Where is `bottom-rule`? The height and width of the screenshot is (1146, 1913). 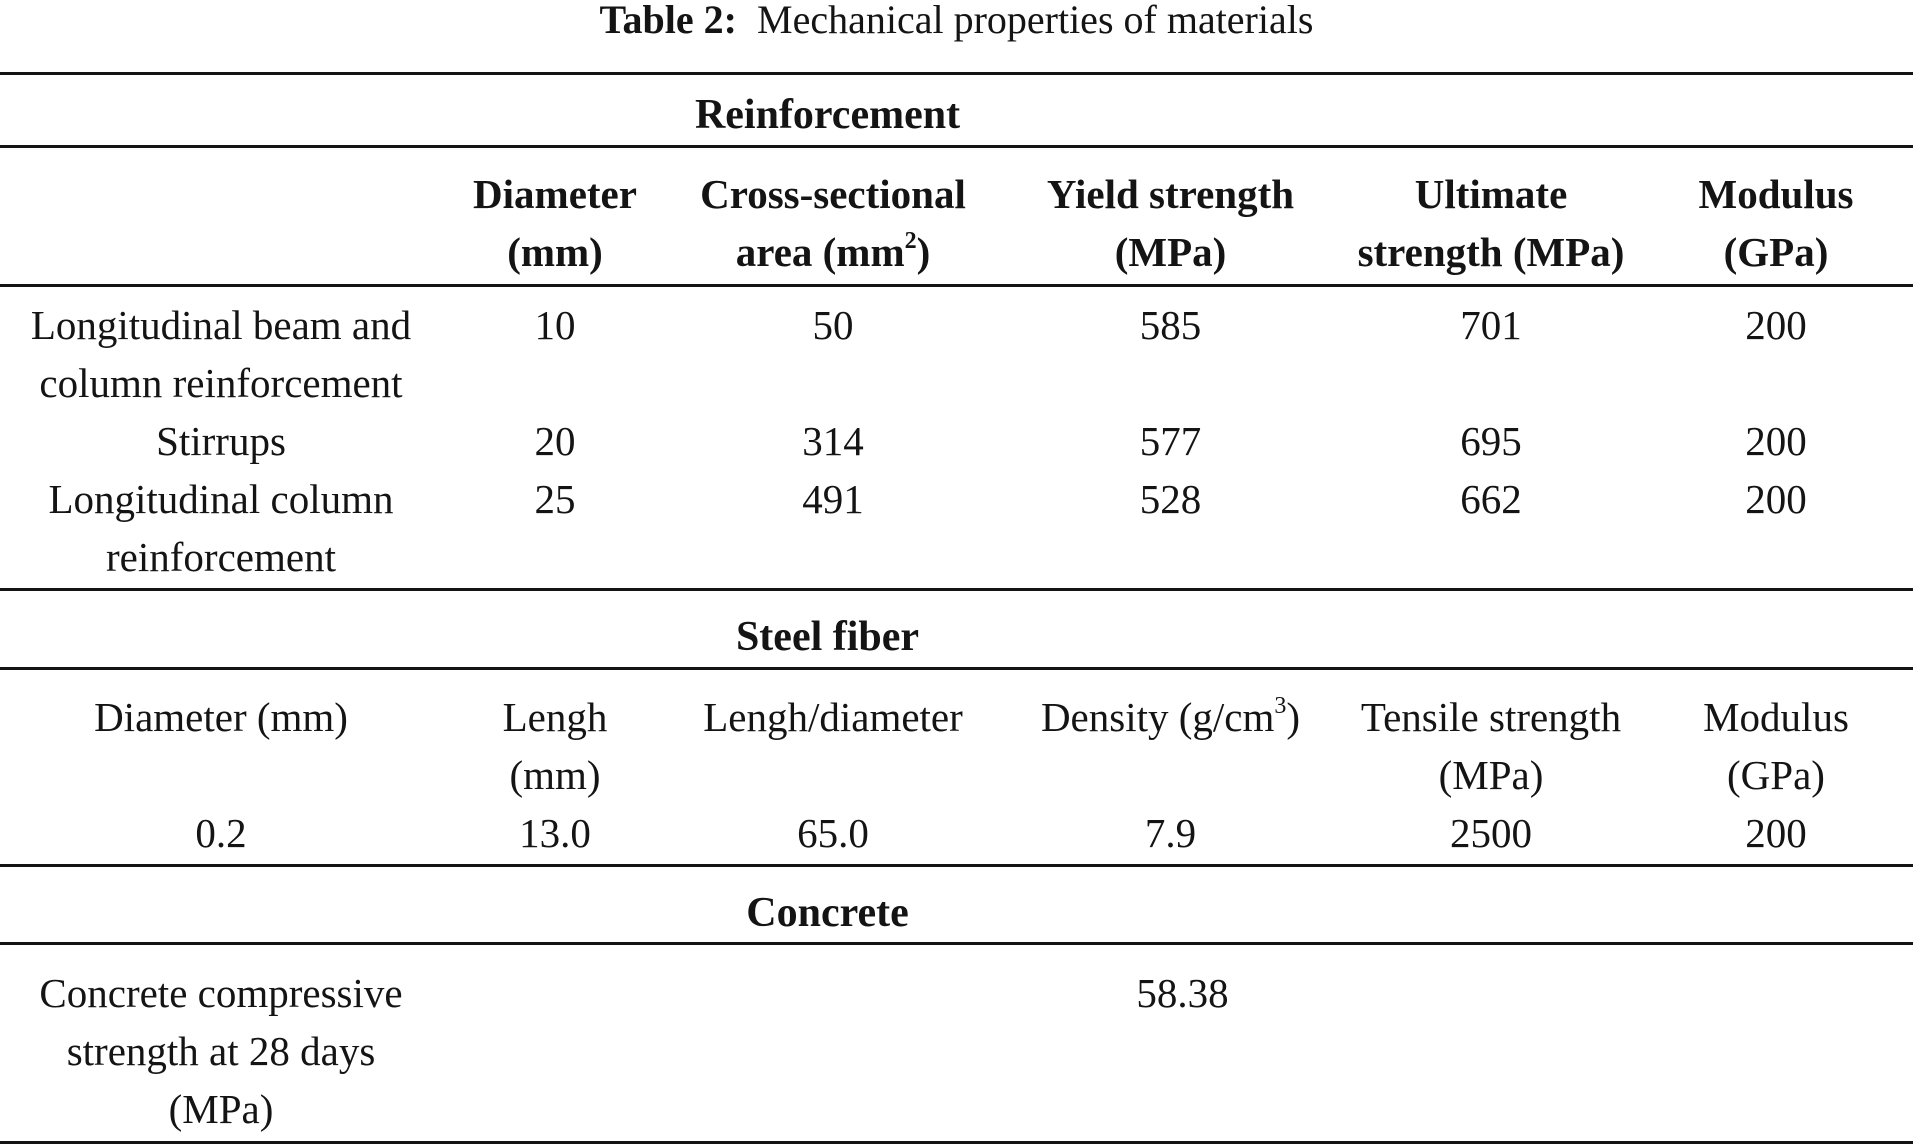 bottom-rule is located at coordinates (956, 1142).